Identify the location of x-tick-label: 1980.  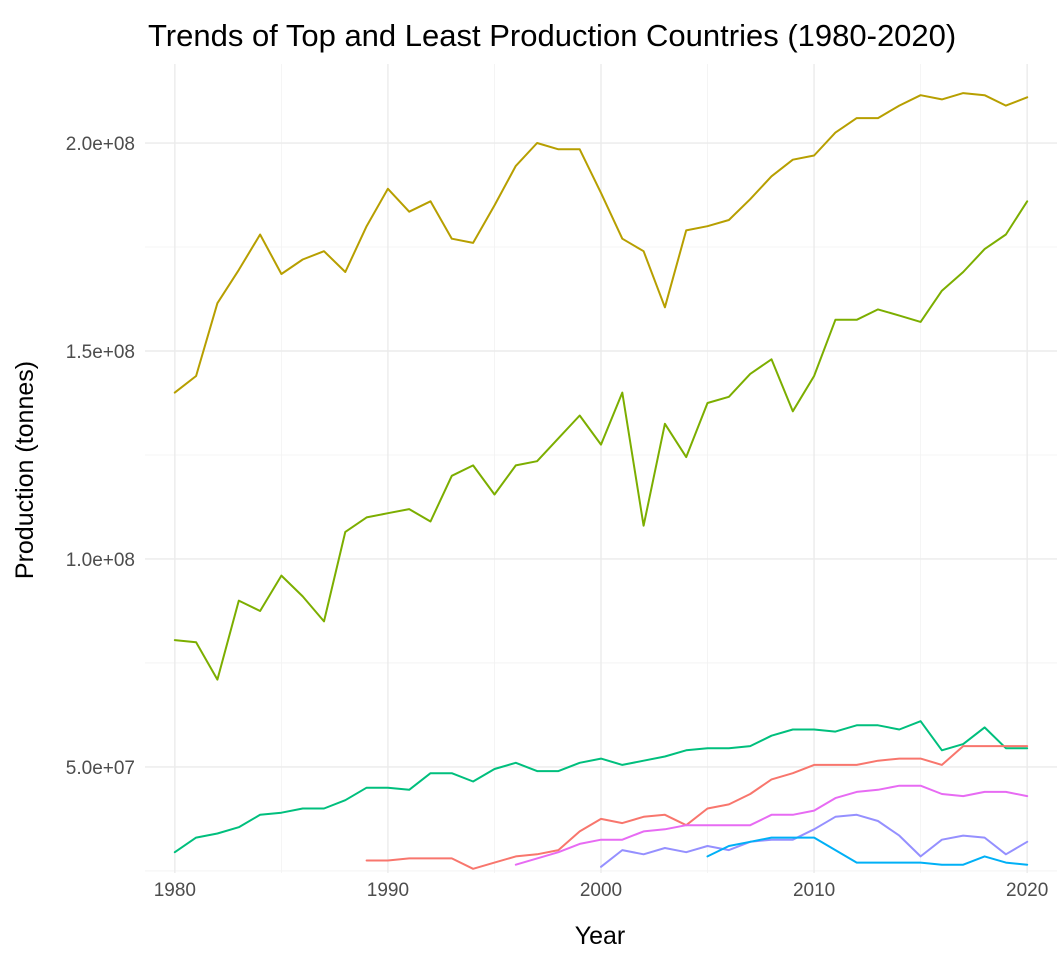
(175, 890).